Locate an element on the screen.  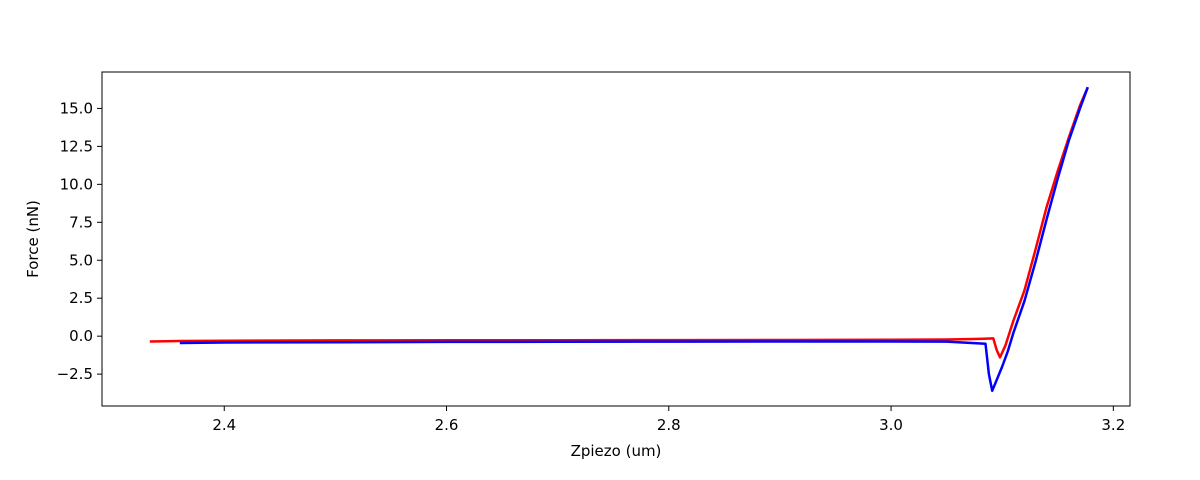
y-tick-label: 15.0 is located at coordinates (76, 108).